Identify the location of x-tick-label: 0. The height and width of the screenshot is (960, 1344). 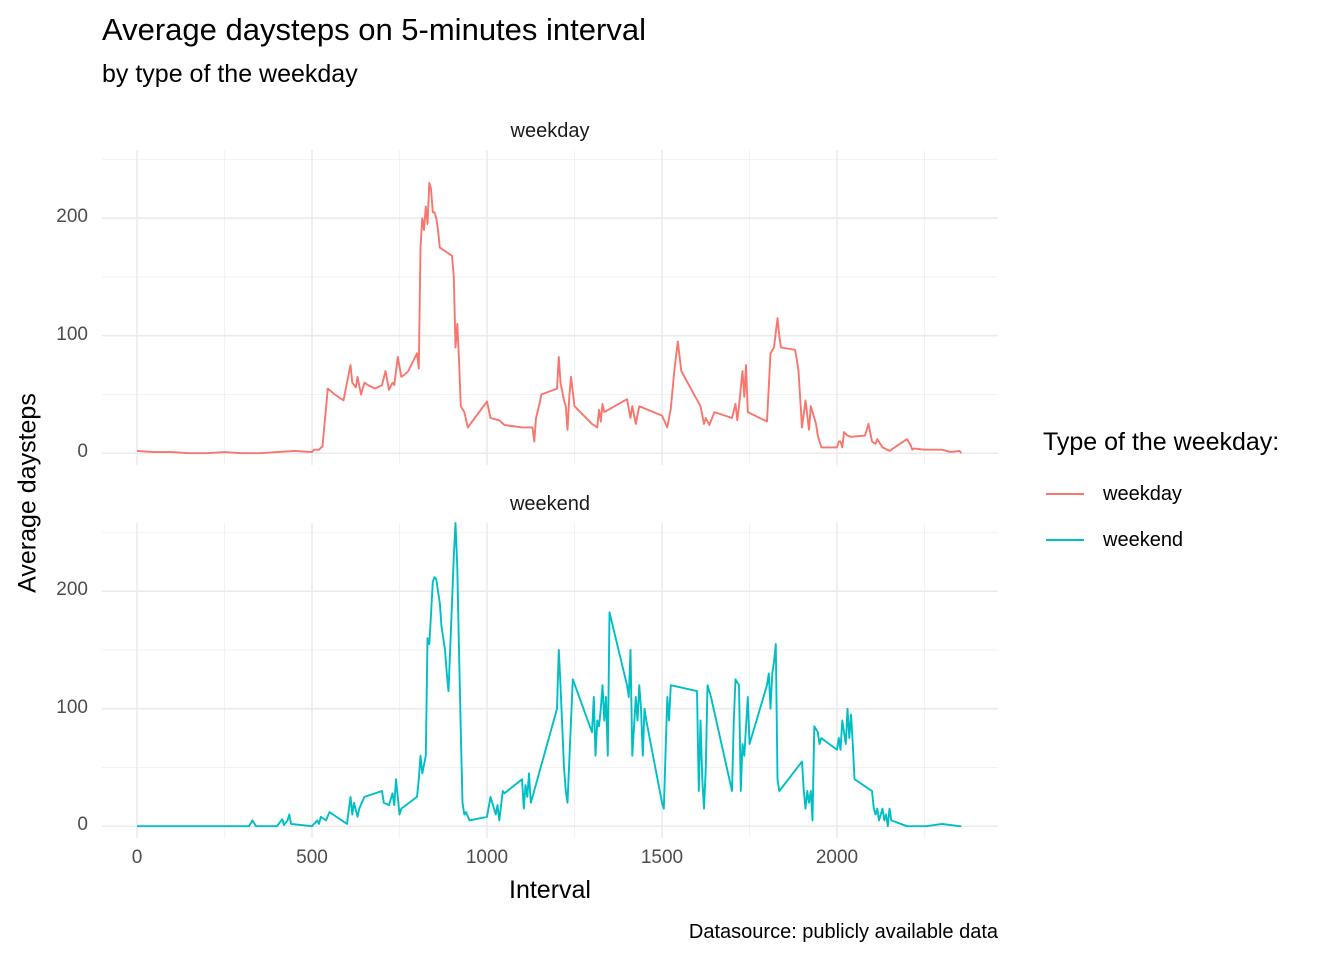
(137, 857).